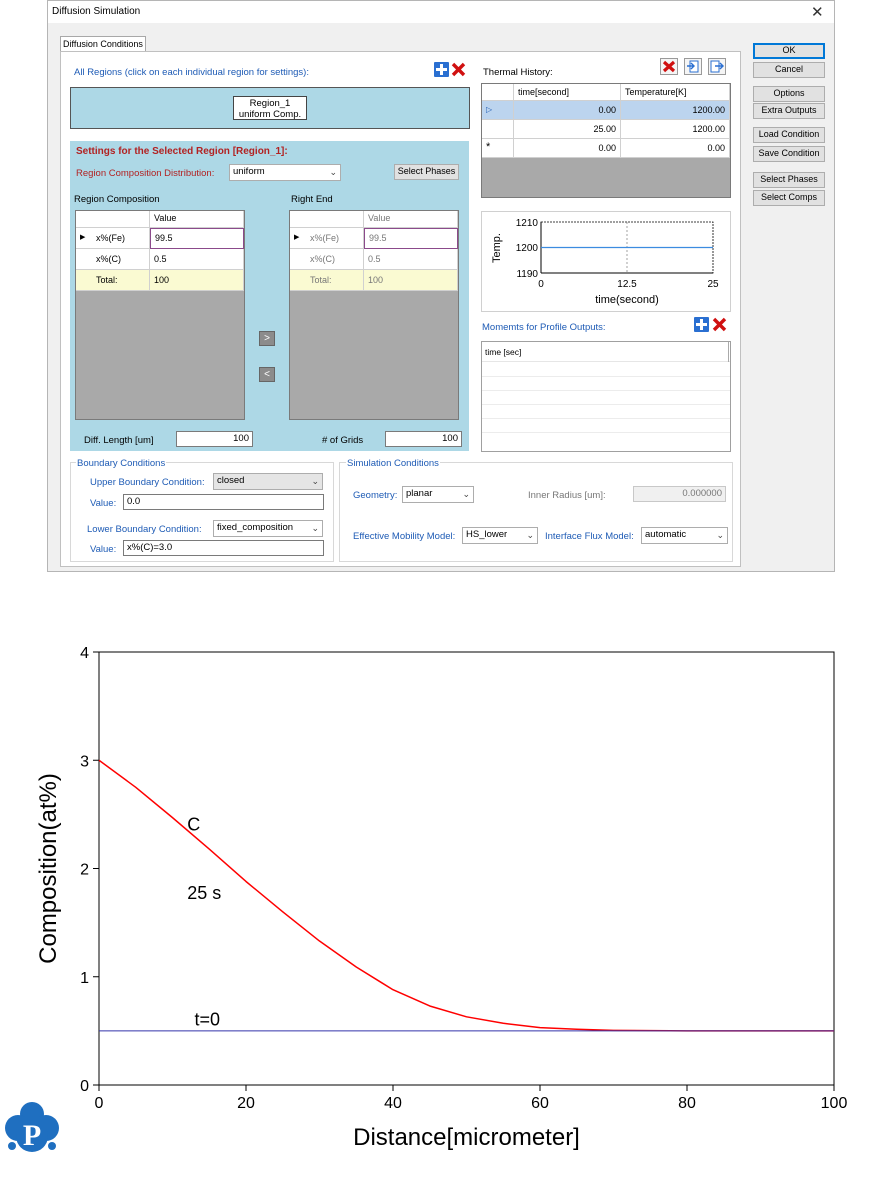 Image resolution: width=880 pixels, height=1184 pixels. Describe the element at coordinates (223, 548) in the screenshot. I see `lower-value-input: x%(C)=3.0` at that location.